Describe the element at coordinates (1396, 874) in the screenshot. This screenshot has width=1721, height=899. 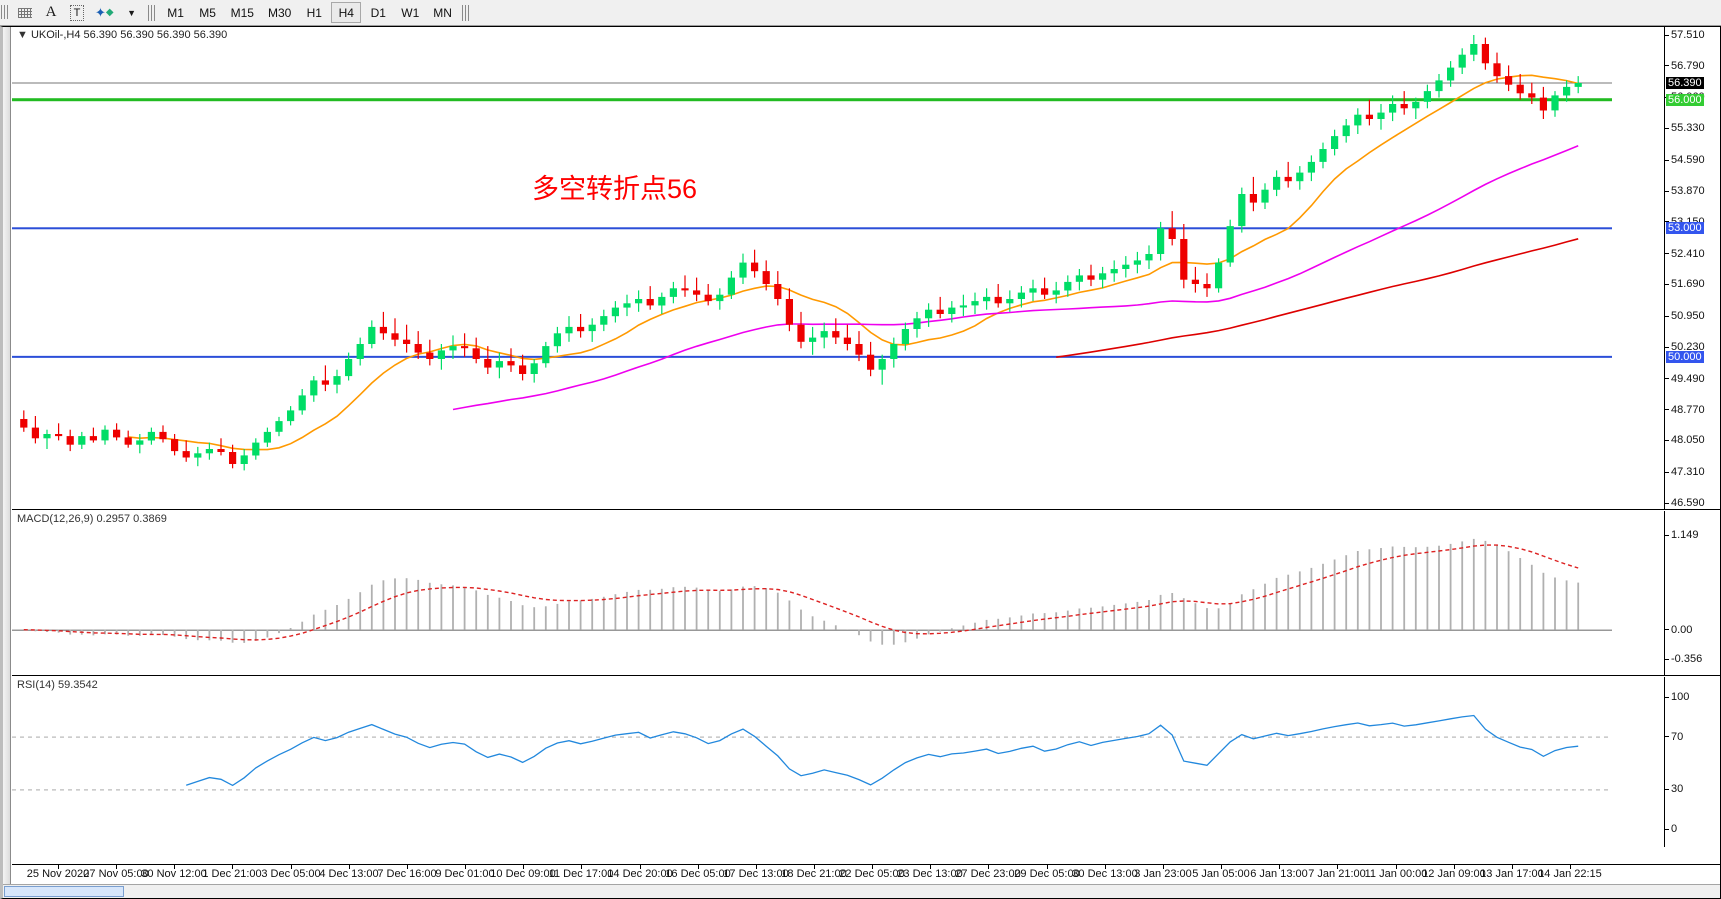
I see `time-label: 11 Jan 00:00` at that location.